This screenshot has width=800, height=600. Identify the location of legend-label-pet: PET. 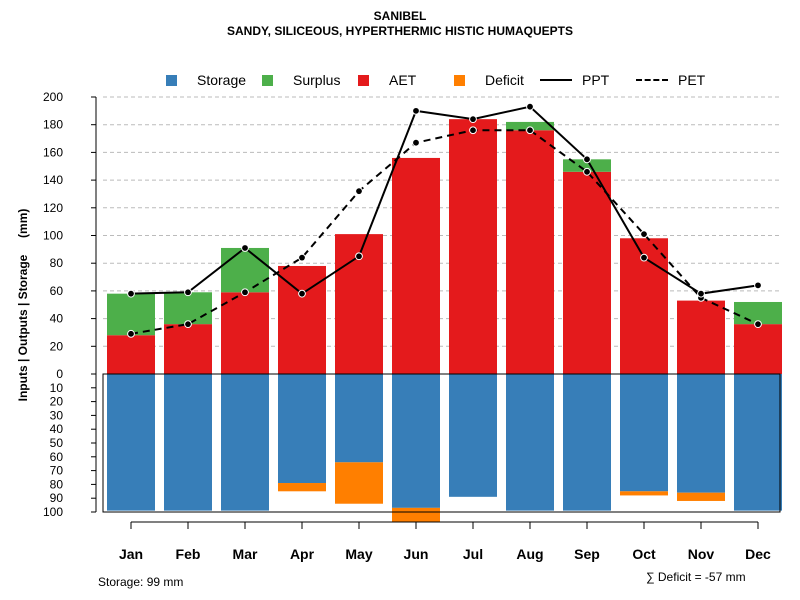
(692, 80).